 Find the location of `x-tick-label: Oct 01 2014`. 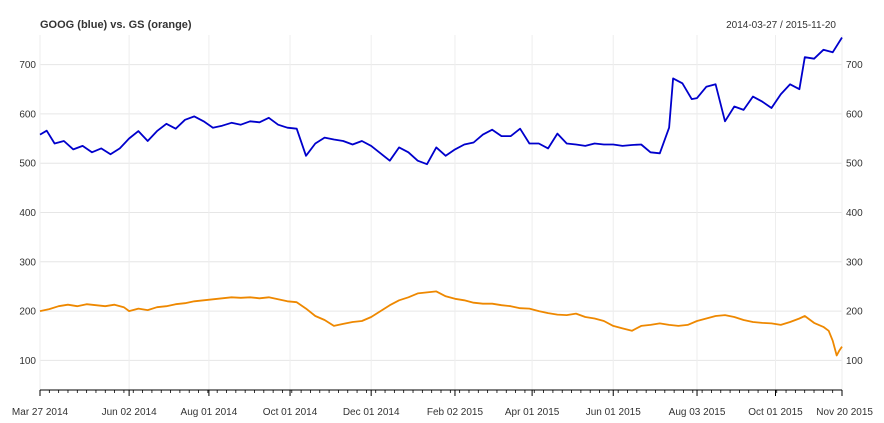

x-tick-label: Oct 01 2014 is located at coordinates (290, 412).